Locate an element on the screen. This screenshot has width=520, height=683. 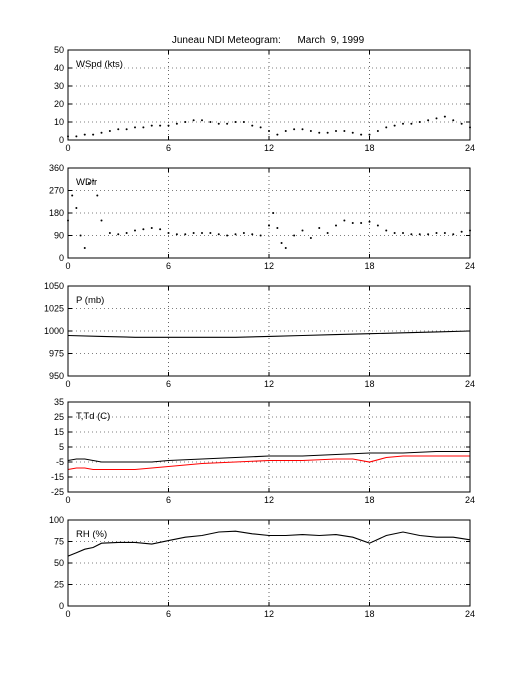
pressure-panel: 0 6 12 18 24 950 975 1000 1025 1050 P (mb) is located at coordinates (259, 335).